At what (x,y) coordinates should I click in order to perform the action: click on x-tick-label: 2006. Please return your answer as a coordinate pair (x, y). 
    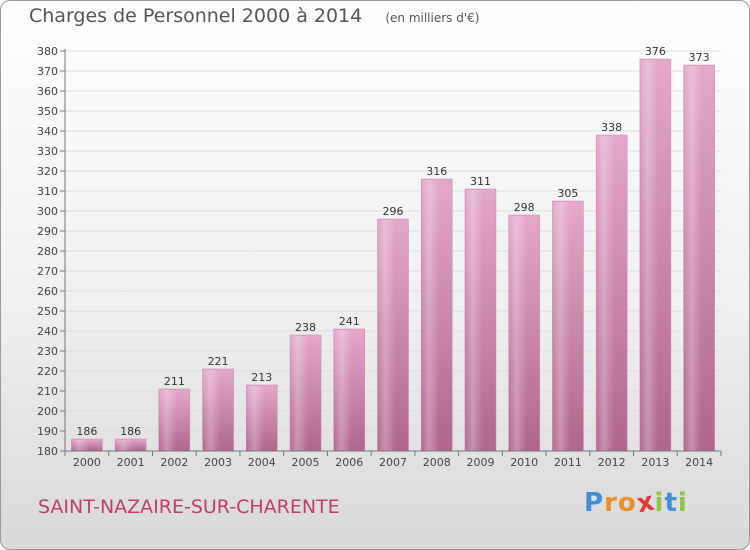
    Looking at the image, I should click on (349, 462).